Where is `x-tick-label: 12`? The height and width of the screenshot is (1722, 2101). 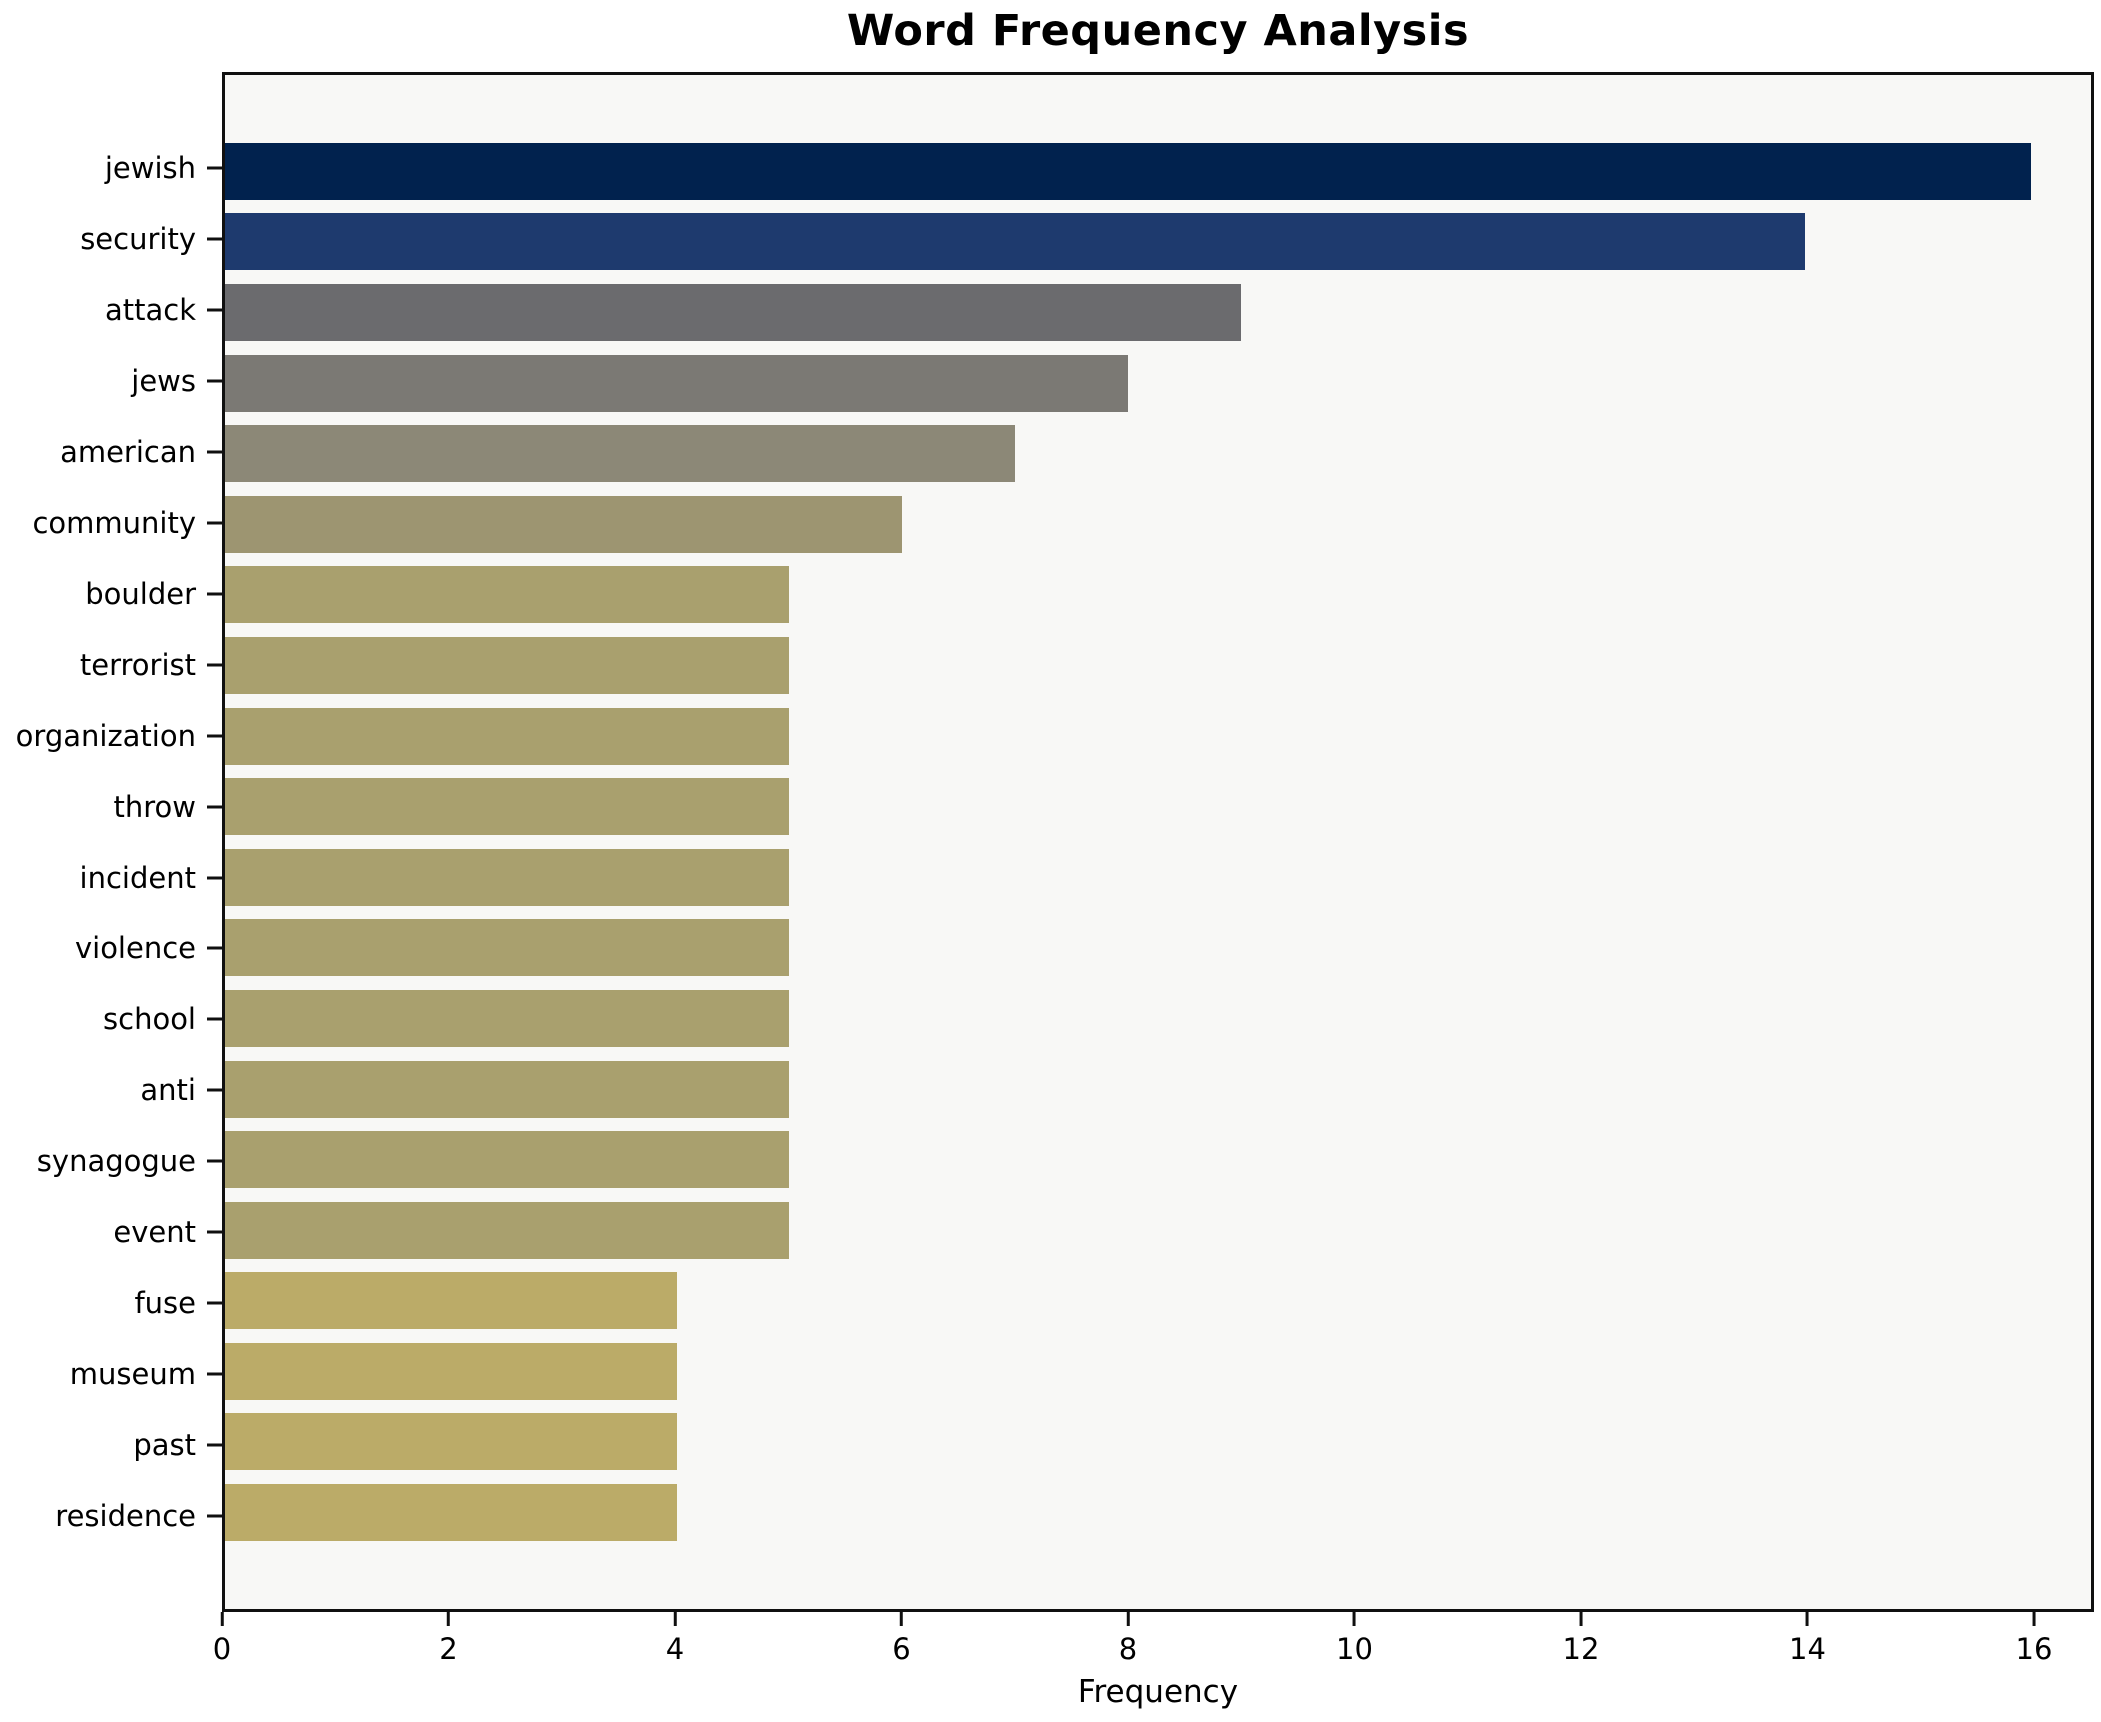 x-tick-label: 12 is located at coordinates (1581, 1649).